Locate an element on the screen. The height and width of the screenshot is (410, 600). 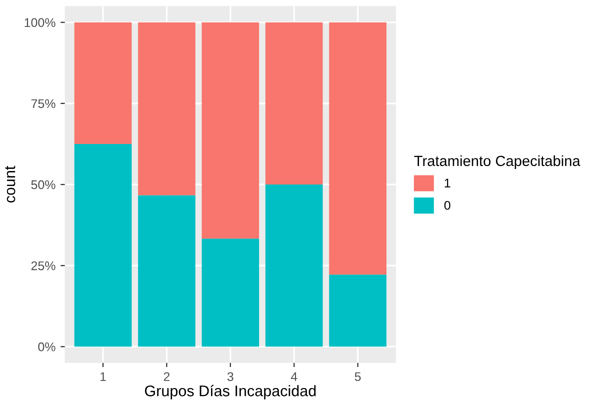
x-tick-label: 3 is located at coordinates (230, 377).